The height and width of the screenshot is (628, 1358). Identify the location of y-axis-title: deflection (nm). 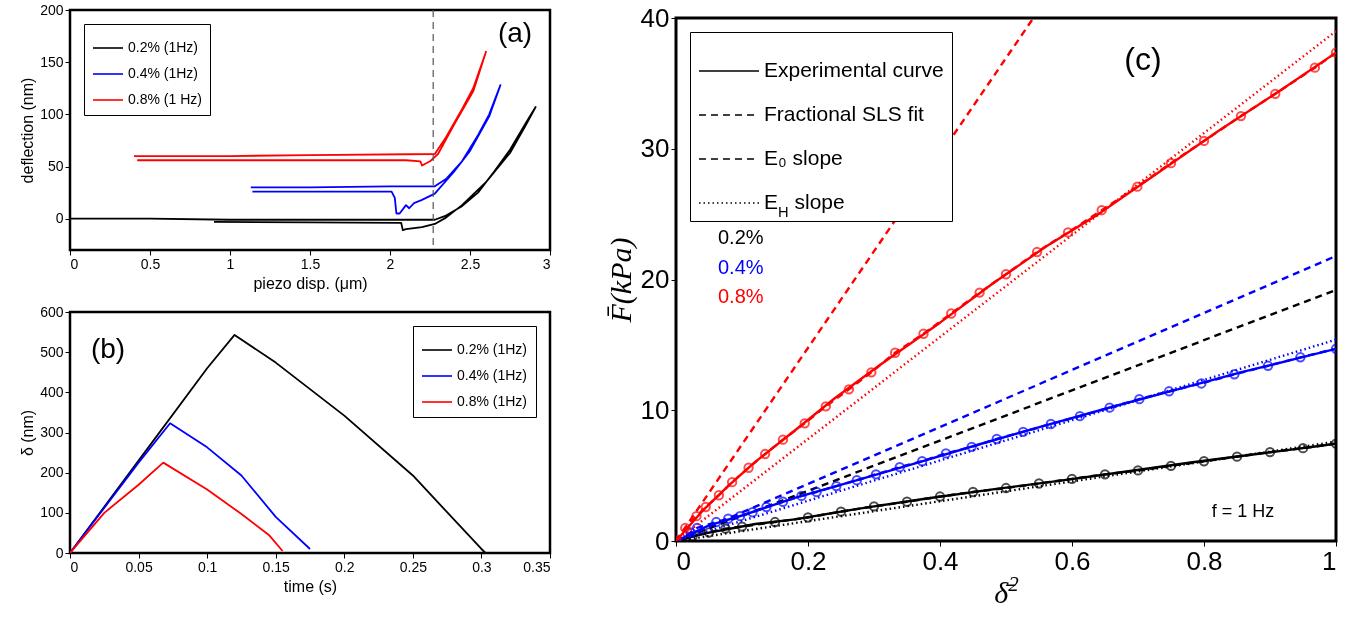
(28, 130).